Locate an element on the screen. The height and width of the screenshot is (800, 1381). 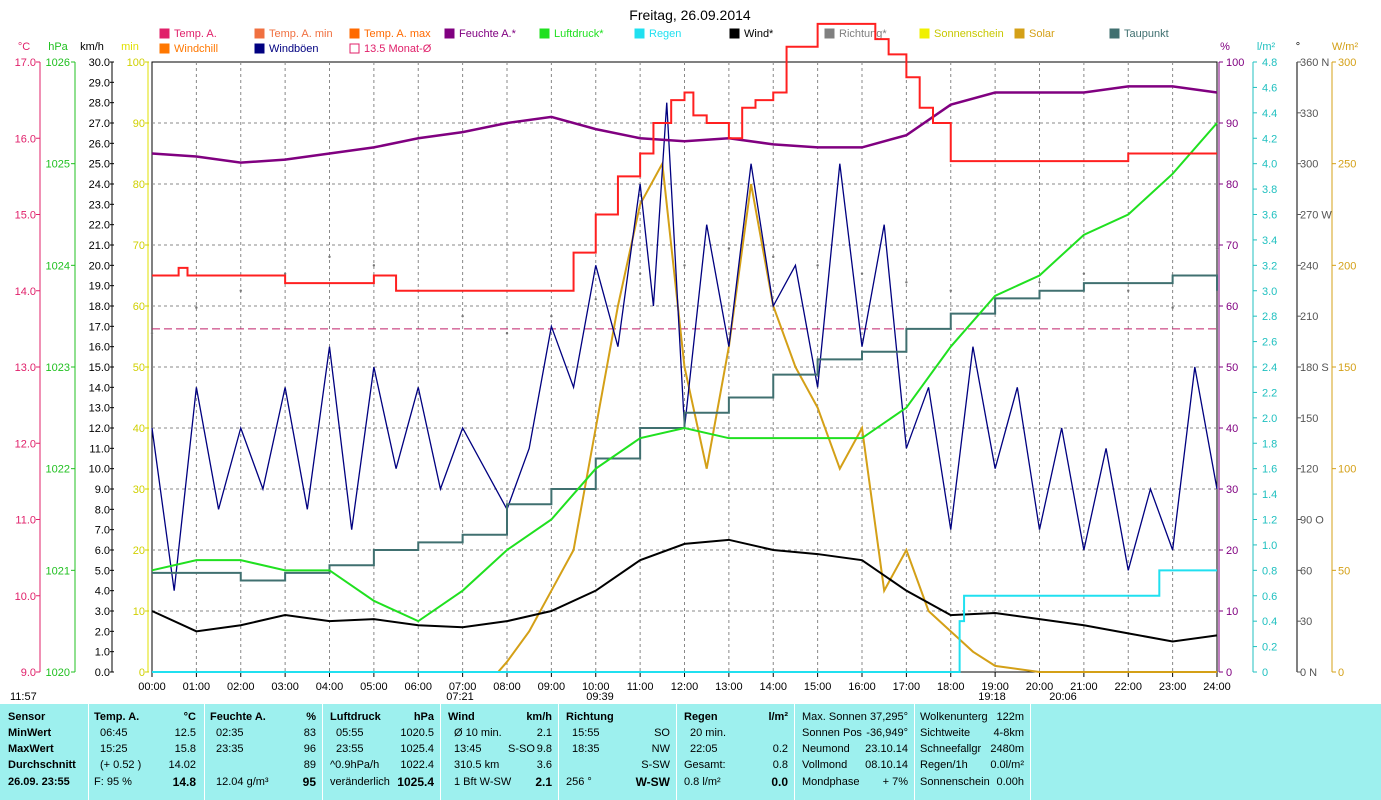
legend-label: Taupunkt is located at coordinates (1146, 34).